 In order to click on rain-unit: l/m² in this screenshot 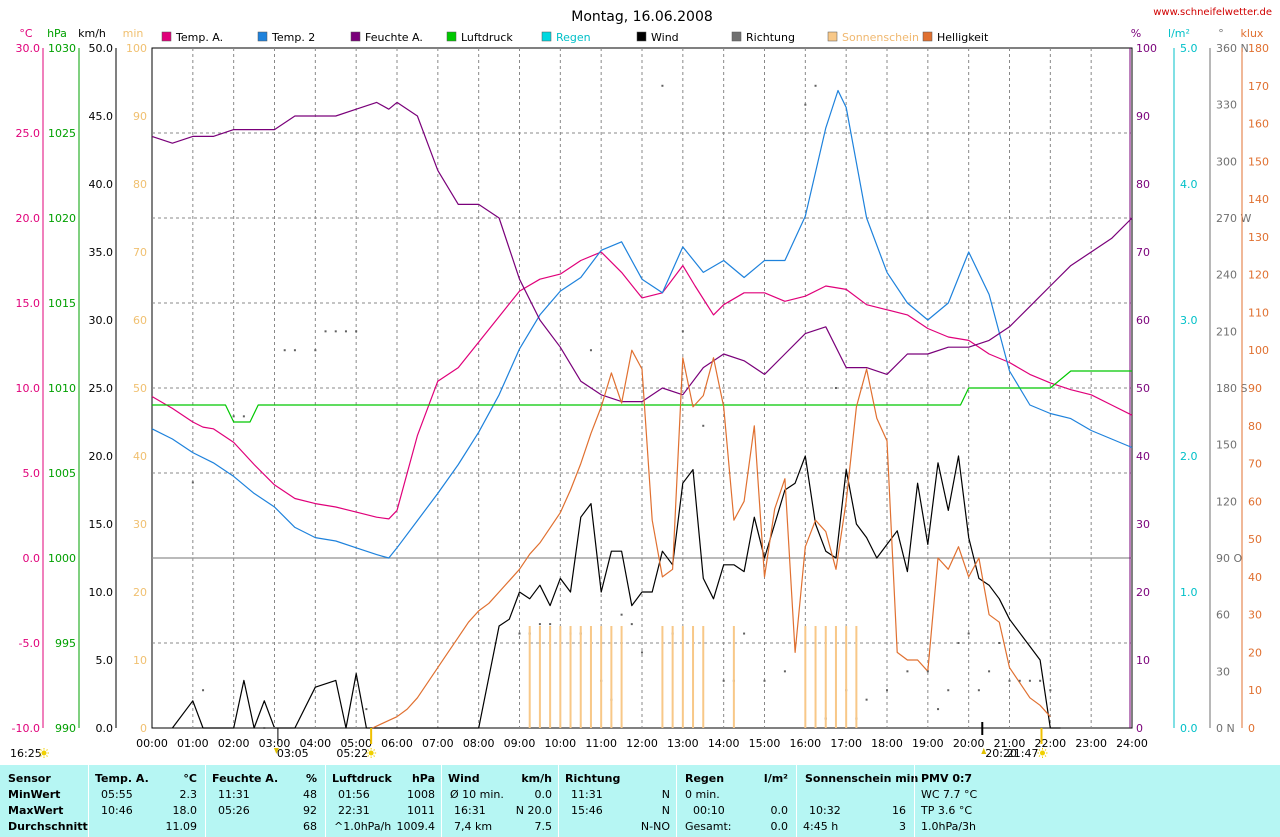, I will do `click(775, 778)`.